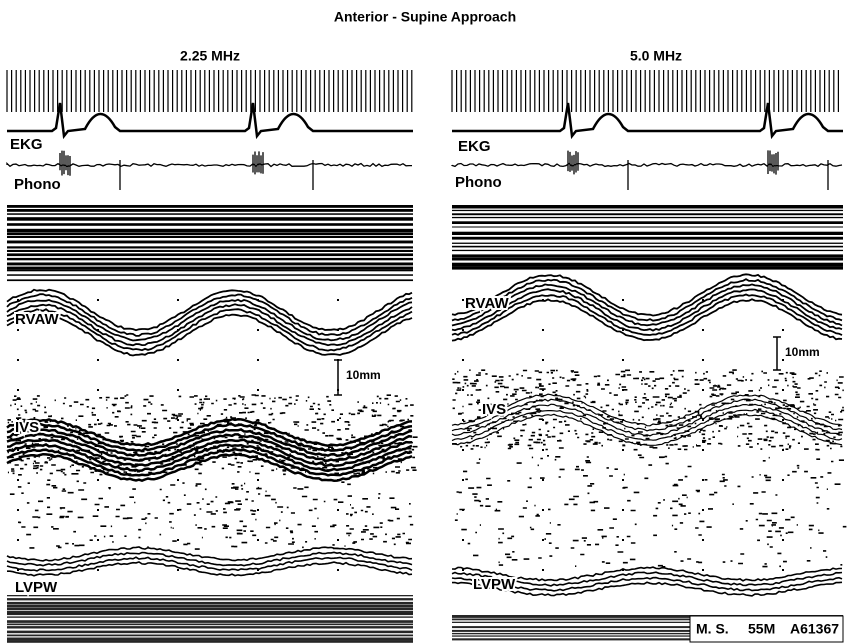  What do you see at coordinates (27, 427) in the screenshot?
I see `ivs-label: IVS` at bounding box center [27, 427].